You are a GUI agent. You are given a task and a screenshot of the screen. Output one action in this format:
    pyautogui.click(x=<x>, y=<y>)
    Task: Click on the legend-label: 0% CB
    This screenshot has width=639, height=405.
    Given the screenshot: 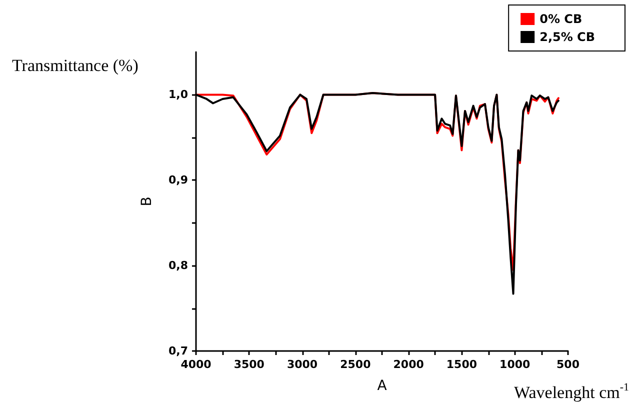 What is the action you would take?
    pyautogui.click(x=561, y=19)
    